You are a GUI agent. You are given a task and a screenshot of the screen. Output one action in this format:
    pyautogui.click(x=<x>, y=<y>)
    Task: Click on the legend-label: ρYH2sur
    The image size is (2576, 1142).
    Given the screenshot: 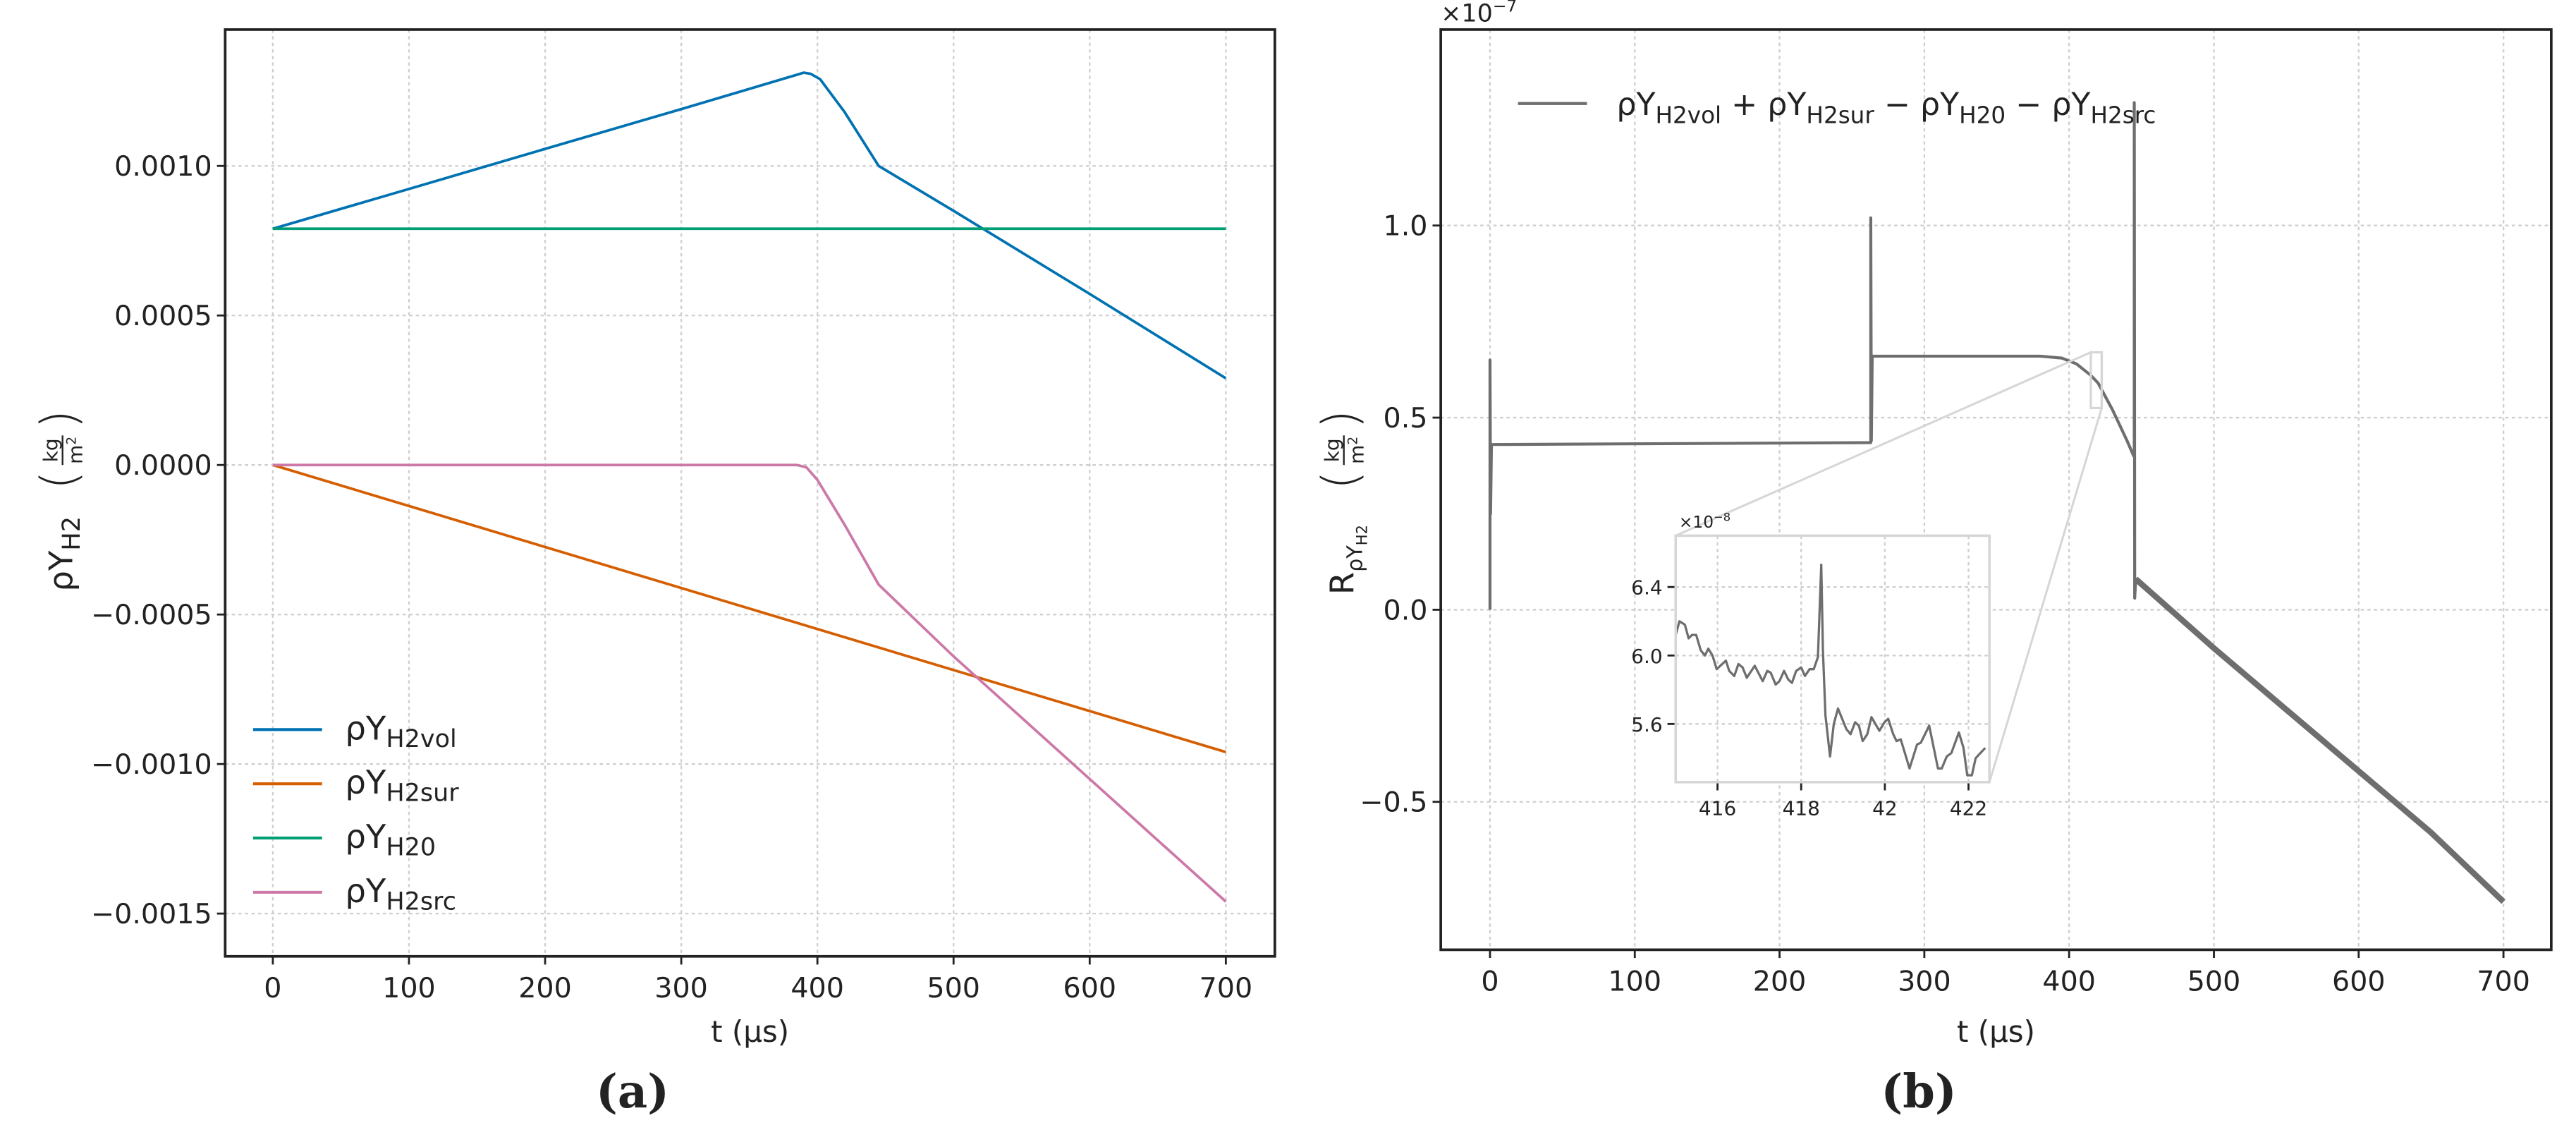 What is the action you would take?
    pyautogui.click(x=402, y=785)
    